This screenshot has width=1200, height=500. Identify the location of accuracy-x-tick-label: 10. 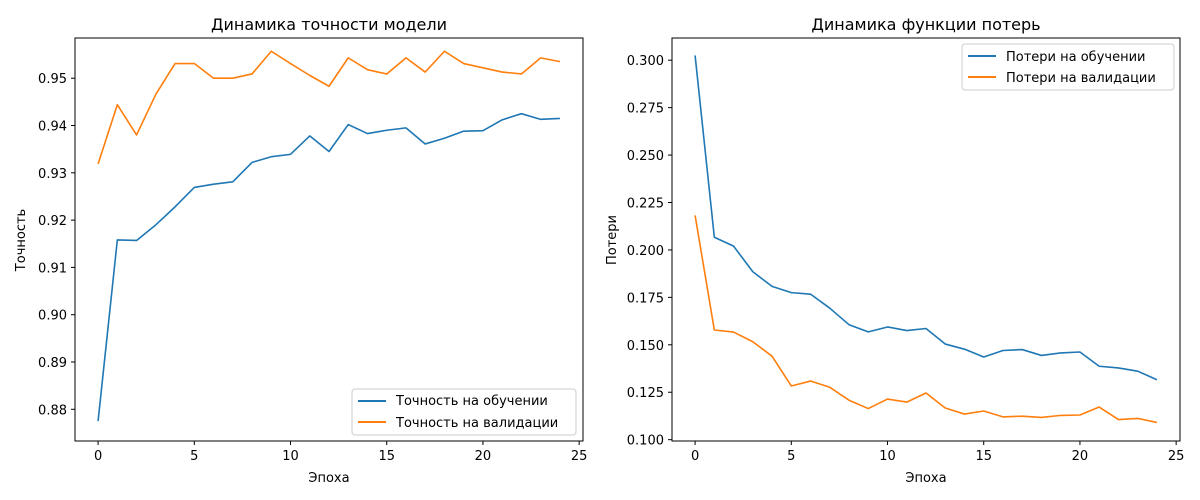
(290, 456).